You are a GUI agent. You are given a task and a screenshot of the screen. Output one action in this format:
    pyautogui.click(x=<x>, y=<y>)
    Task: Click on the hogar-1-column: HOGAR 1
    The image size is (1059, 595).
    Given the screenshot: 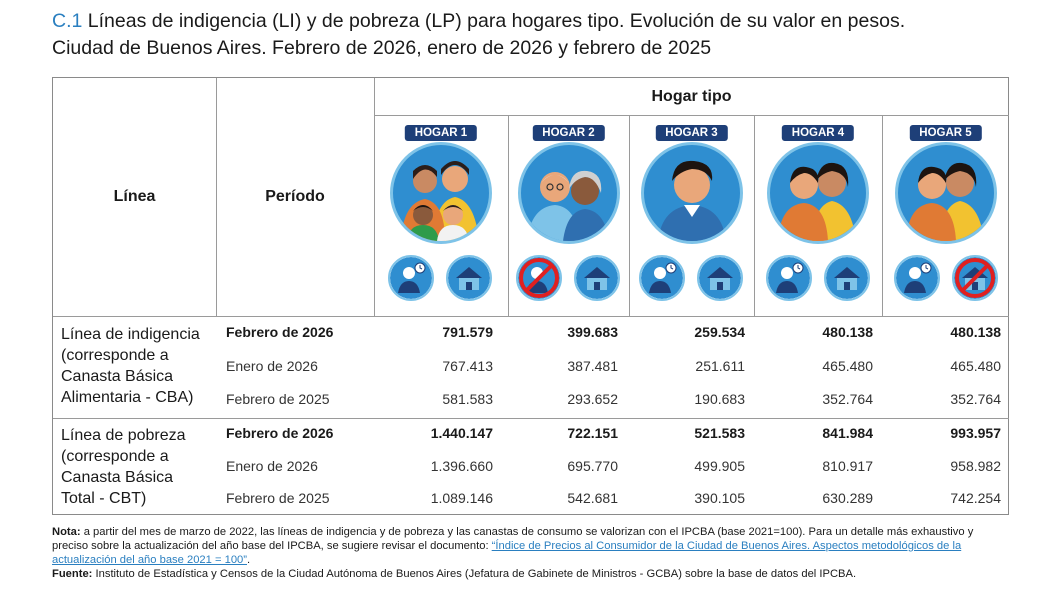 What is the action you would take?
    pyautogui.click(x=441, y=214)
    